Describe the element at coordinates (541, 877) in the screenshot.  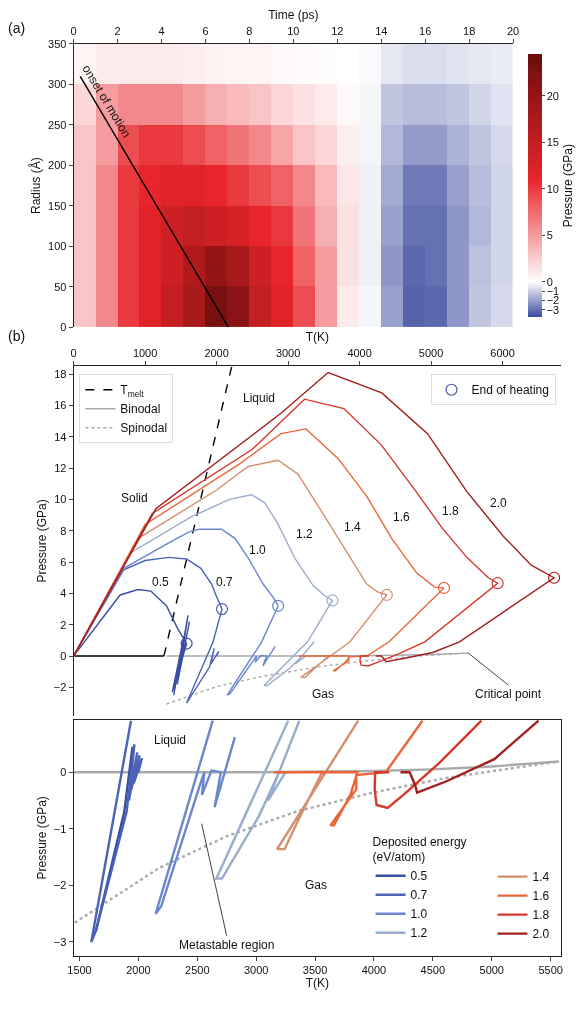
I see `legend-label: 1.4` at that location.